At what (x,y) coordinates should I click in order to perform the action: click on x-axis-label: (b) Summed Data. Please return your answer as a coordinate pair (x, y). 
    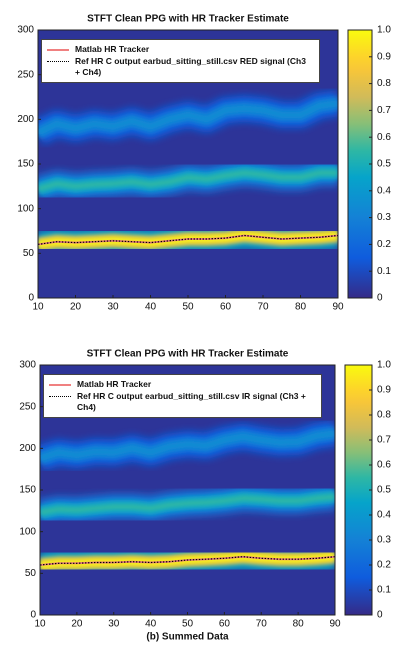
    Looking at the image, I should click on (187, 637).